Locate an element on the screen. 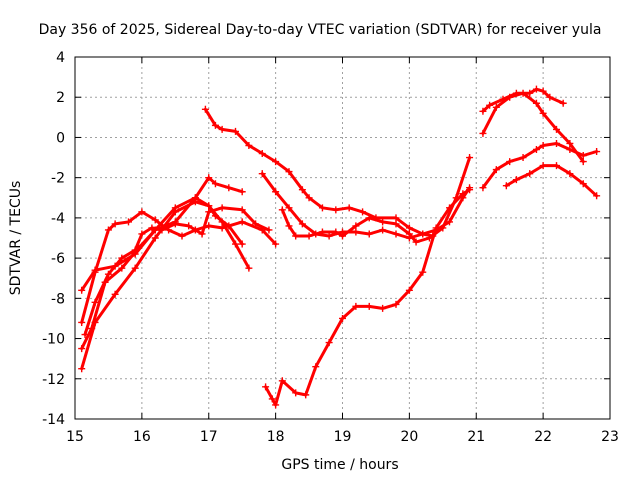  y-tick-label: -2 is located at coordinates (58, 179).